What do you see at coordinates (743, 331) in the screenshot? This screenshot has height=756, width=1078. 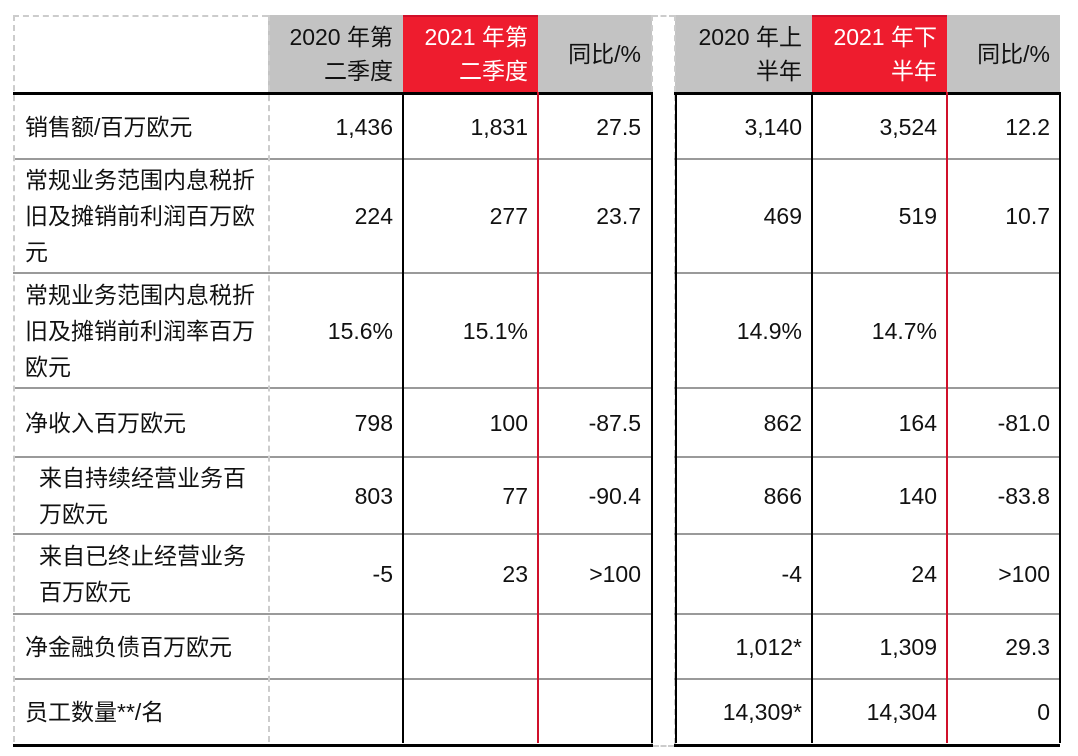 I see `cell-h2020: 14.9%` at bounding box center [743, 331].